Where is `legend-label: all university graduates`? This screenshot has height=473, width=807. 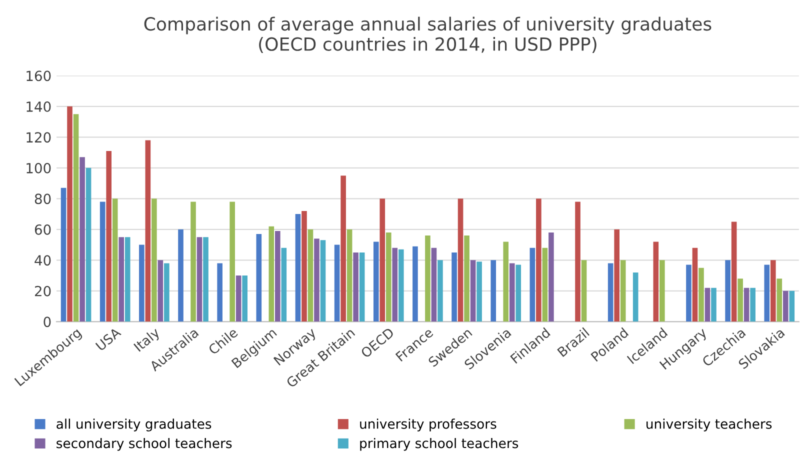
legend-label: all university graduates is located at coordinates (134, 425).